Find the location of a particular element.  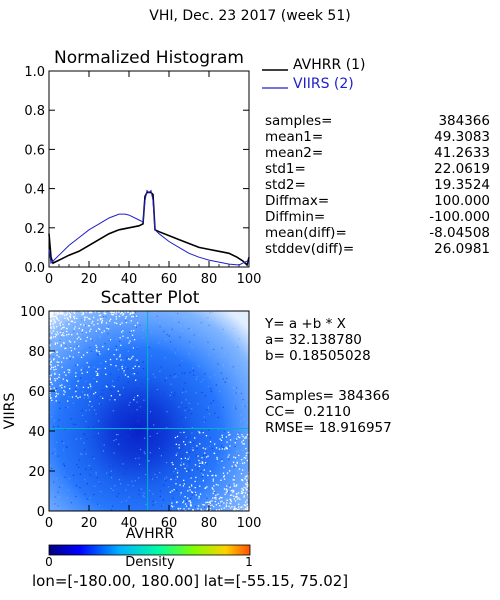

histogram-series-avhrr is located at coordinates (149, 229).